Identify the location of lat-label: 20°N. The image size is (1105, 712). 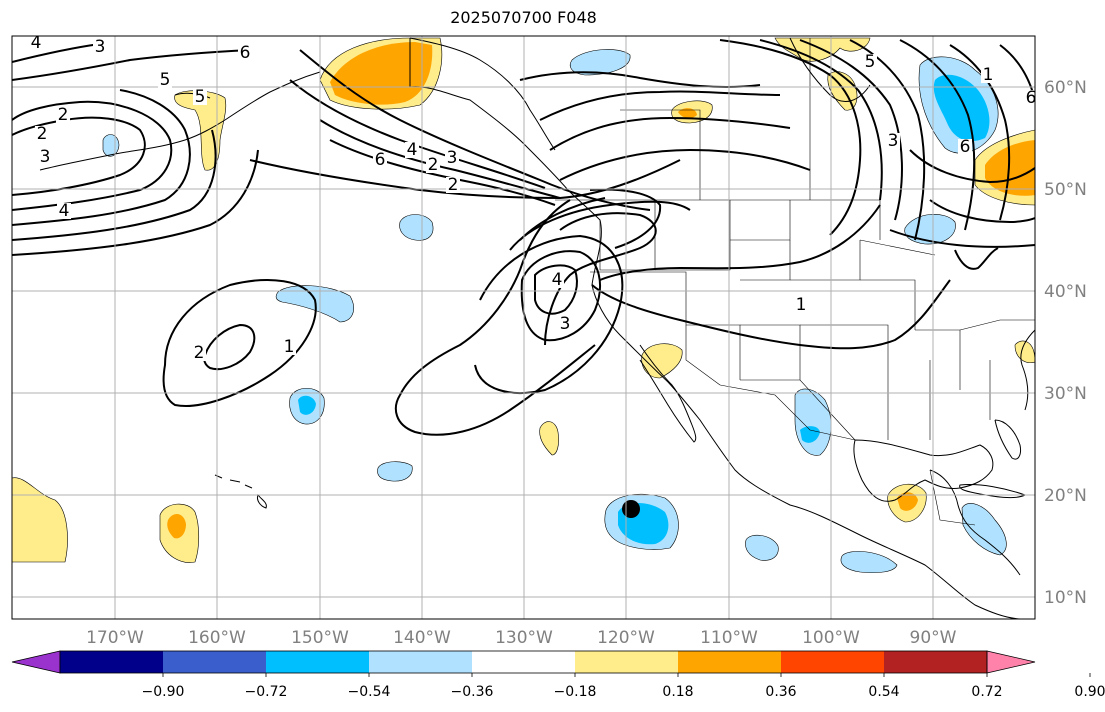
(1065, 496).